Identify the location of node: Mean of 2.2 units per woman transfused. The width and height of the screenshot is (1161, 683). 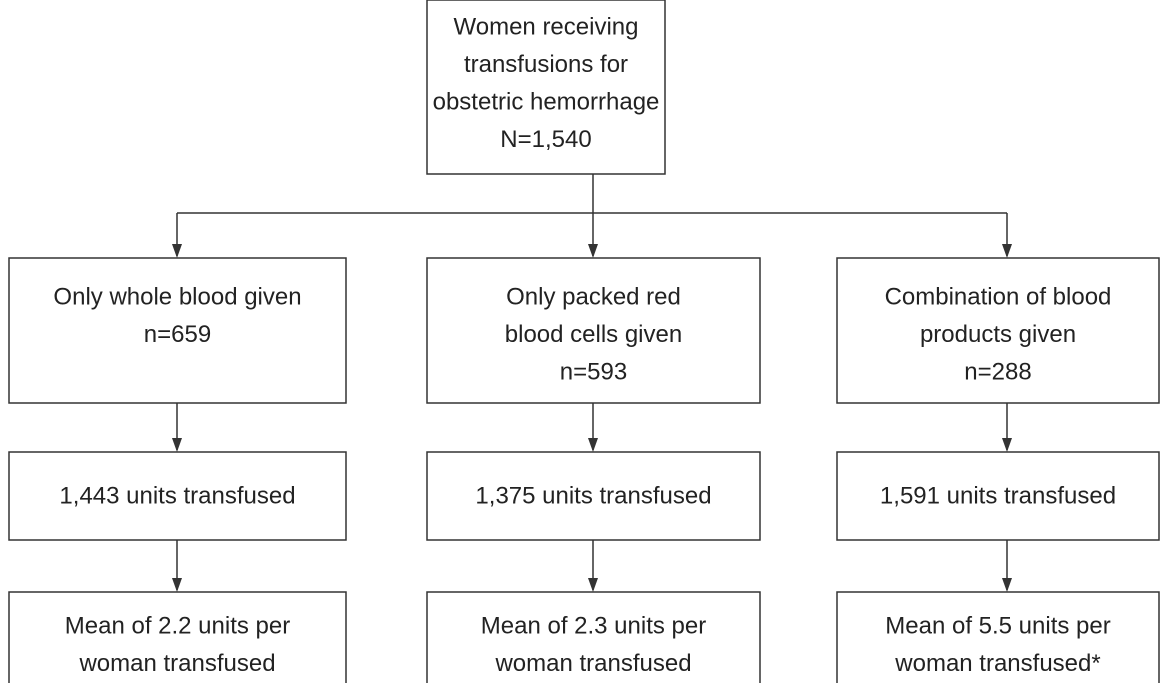
(177, 637).